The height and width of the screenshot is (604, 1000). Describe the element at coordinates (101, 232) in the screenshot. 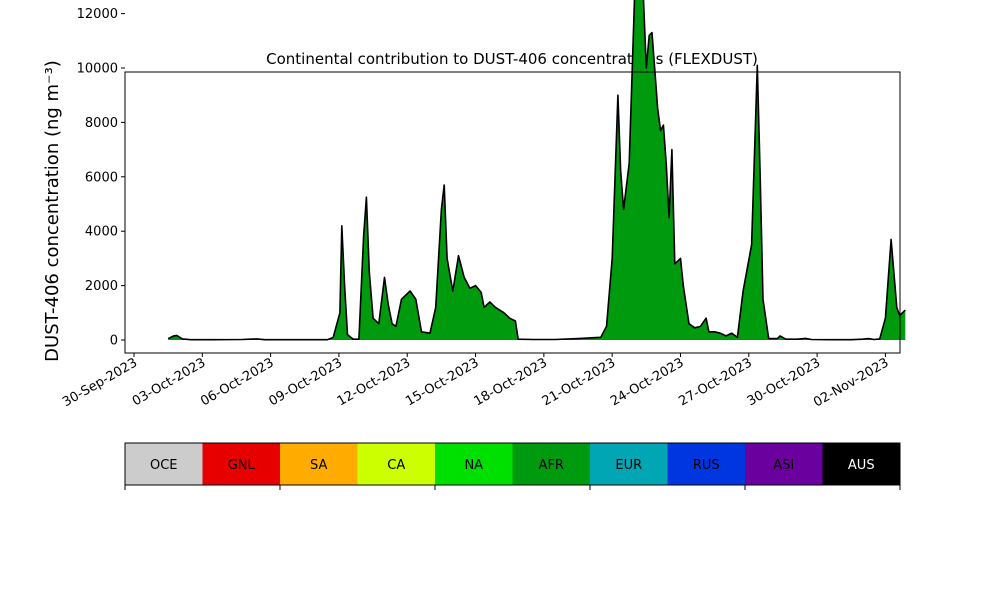

I see `y-tick-label: 4000` at that location.